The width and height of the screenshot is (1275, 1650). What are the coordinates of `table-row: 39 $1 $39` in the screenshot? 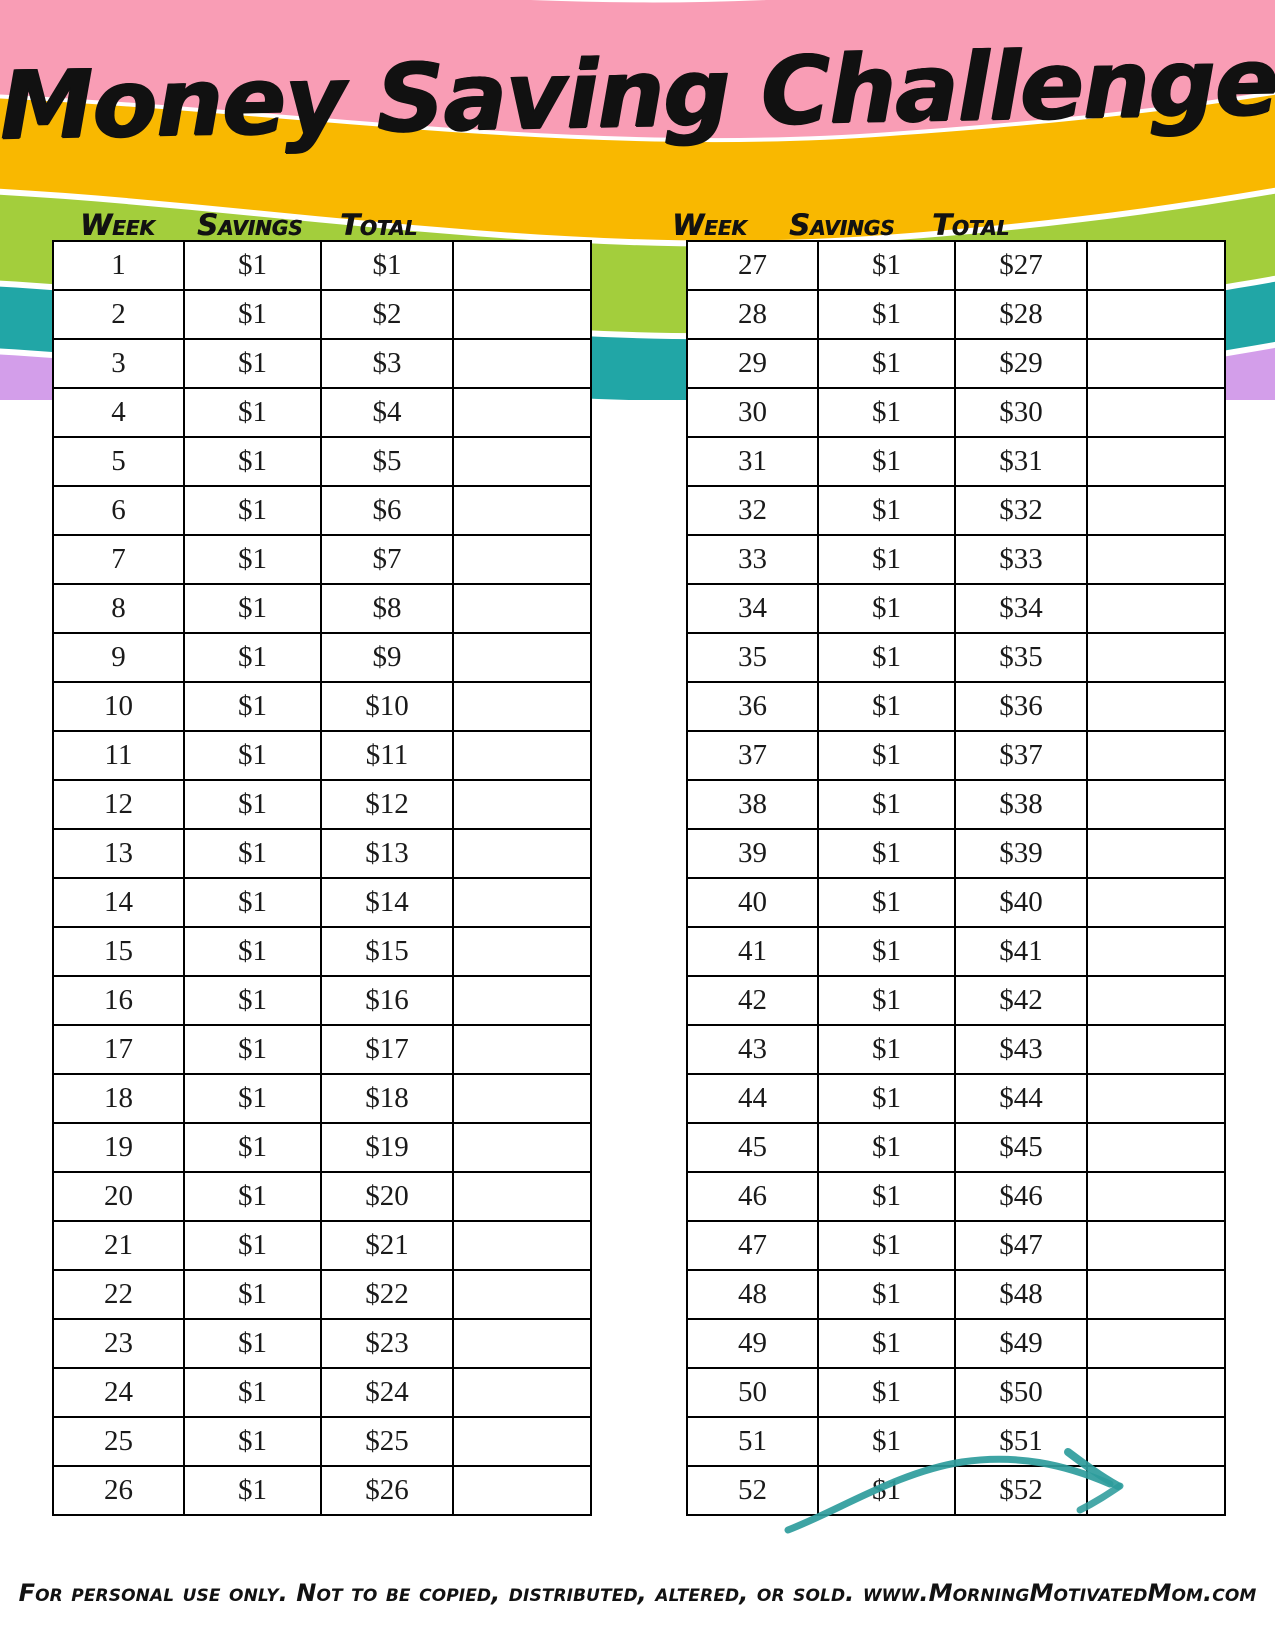 It's located at (956, 853).